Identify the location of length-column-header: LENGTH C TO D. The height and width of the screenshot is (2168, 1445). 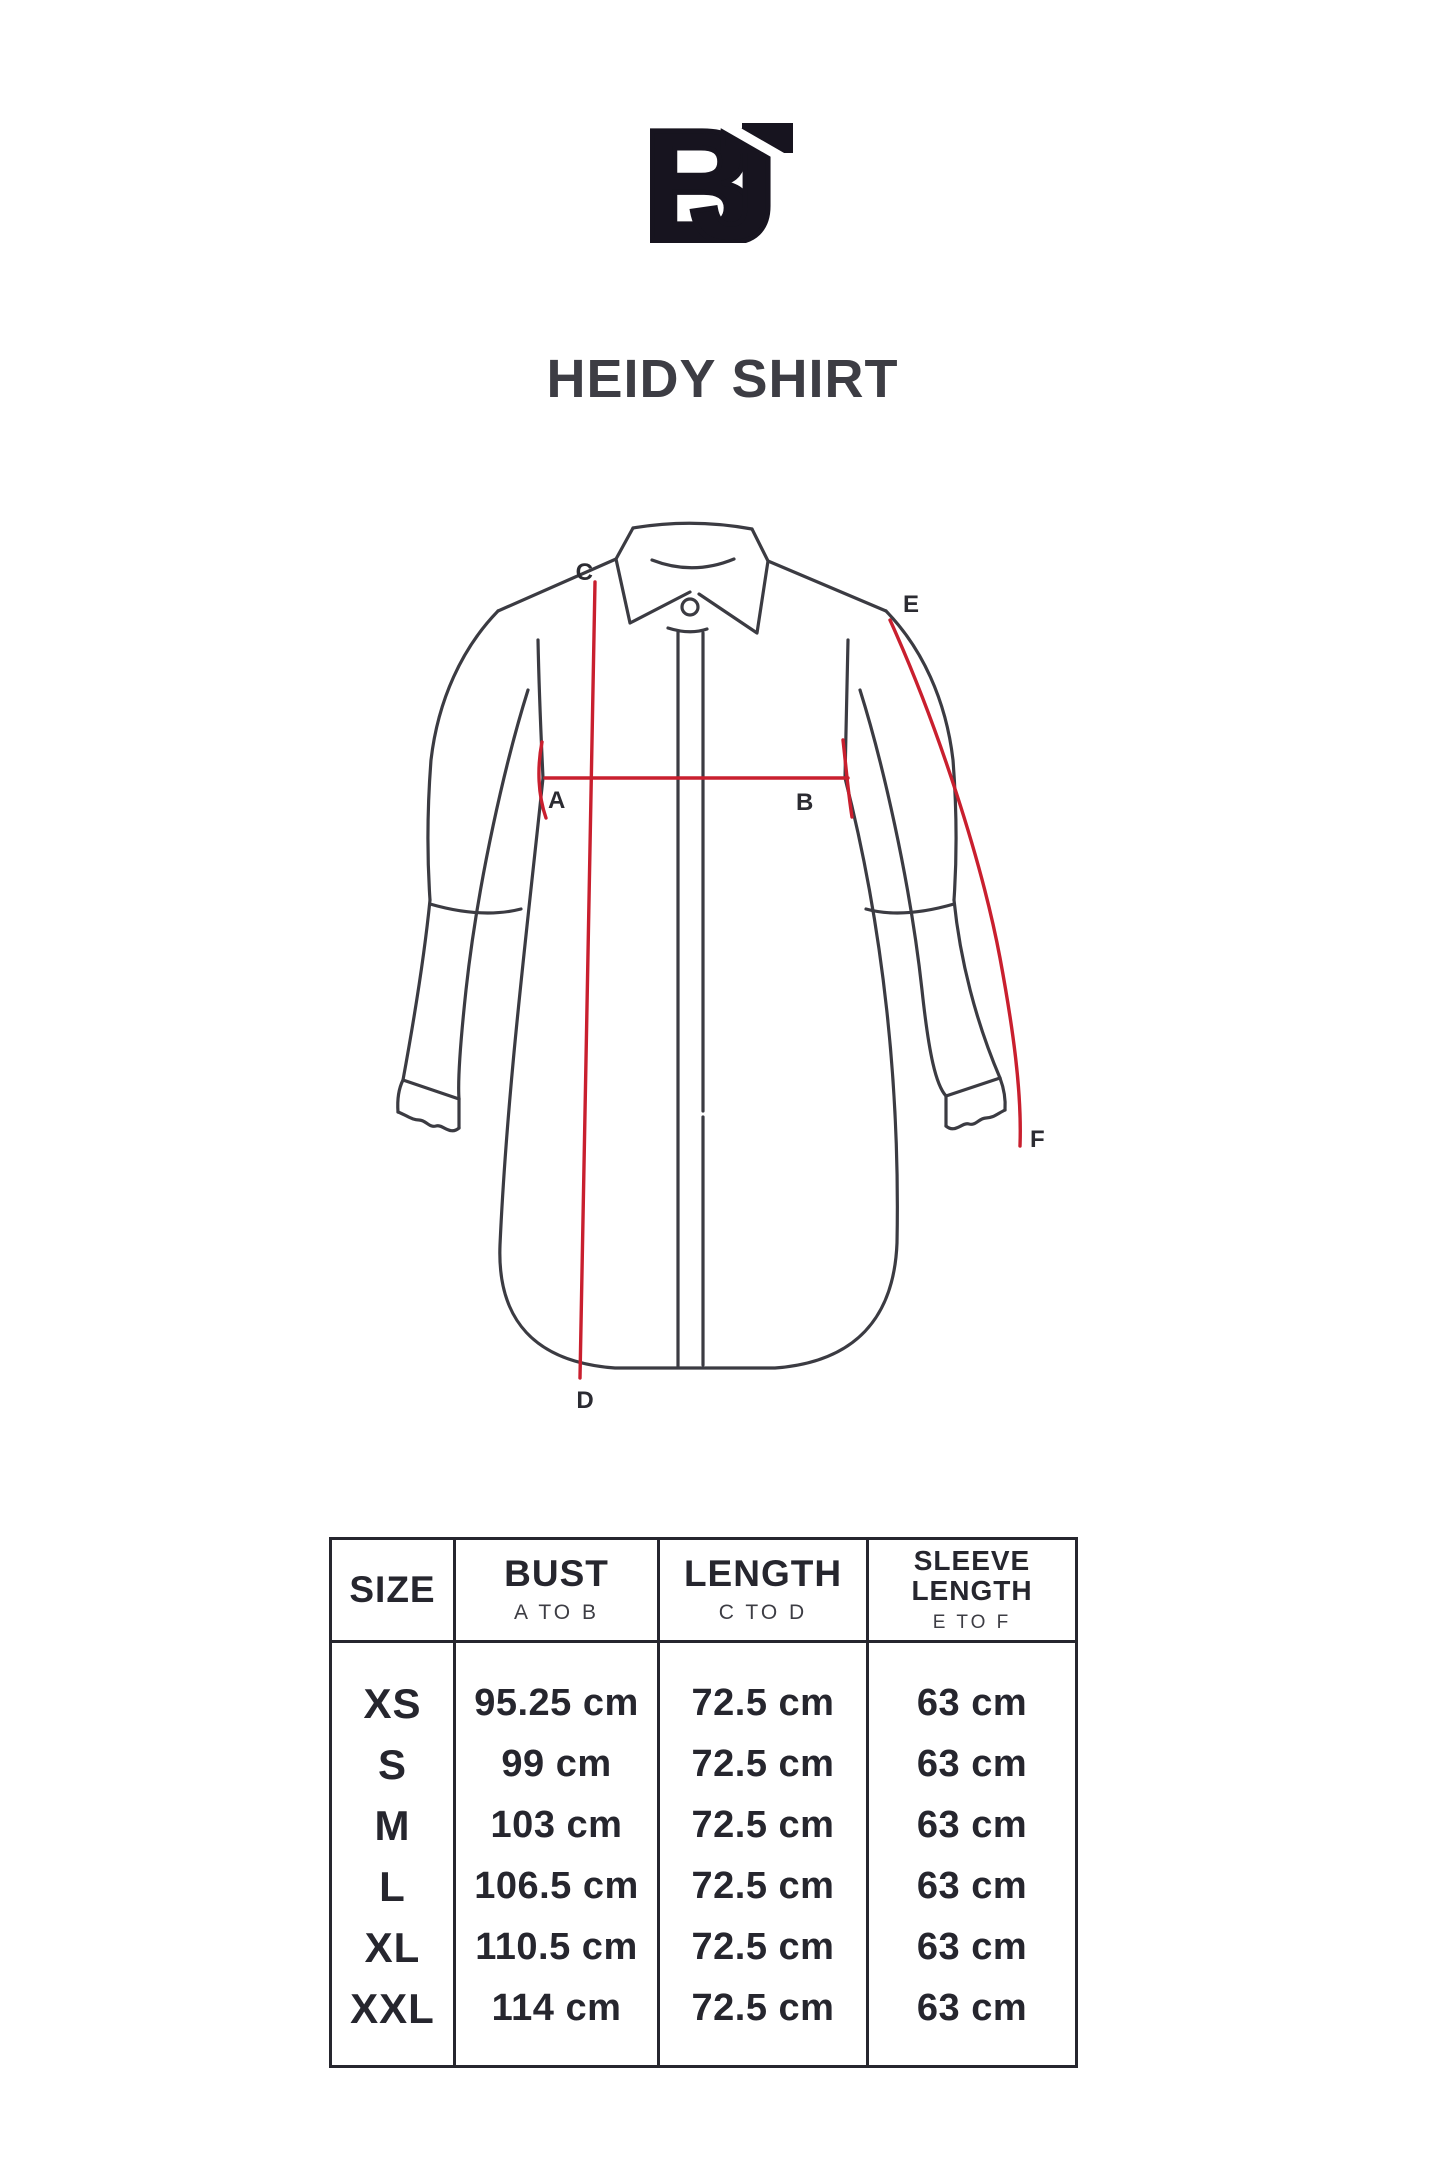
(763, 1591).